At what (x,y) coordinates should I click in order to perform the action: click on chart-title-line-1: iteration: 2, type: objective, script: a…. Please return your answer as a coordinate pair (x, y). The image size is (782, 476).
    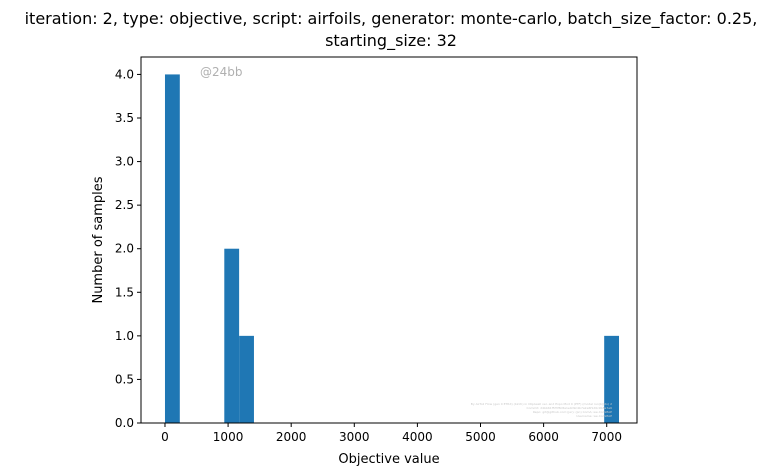
    Looking at the image, I should click on (391, 19).